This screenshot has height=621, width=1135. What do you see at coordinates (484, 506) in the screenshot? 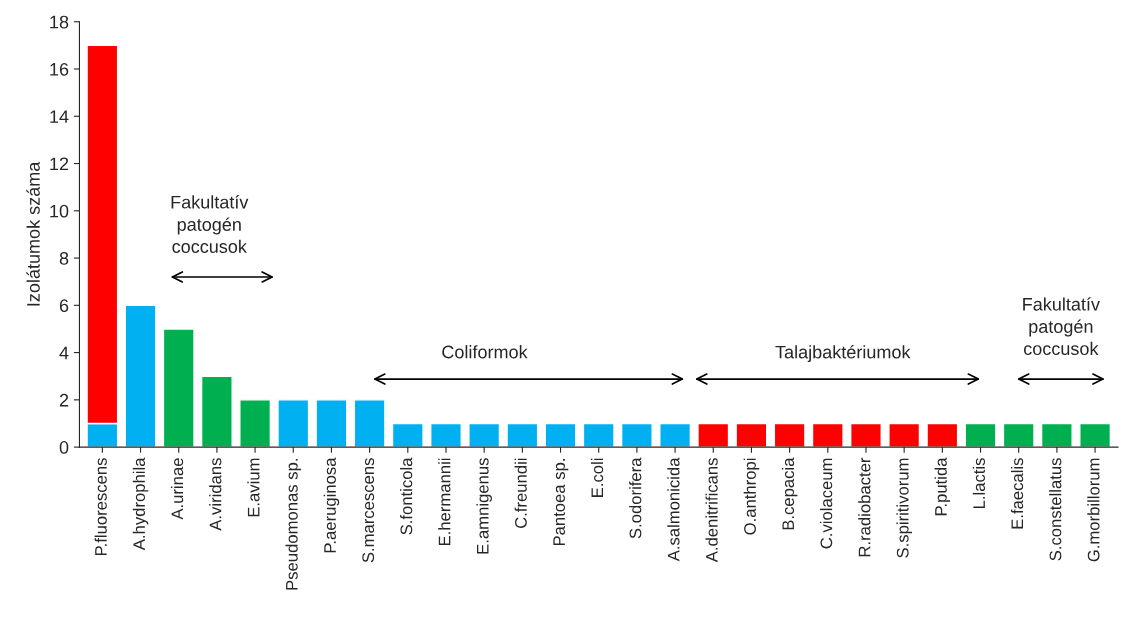
I see `x-tick-label: E.amnigenus` at bounding box center [484, 506].